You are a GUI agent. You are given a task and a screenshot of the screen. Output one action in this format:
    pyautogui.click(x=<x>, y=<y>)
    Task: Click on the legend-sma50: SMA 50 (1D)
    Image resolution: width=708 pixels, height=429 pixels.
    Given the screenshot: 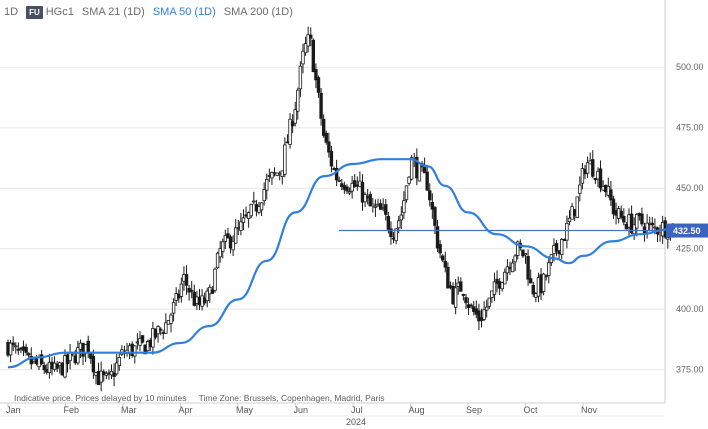 What is the action you would take?
    pyautogui.click(x=184, y=12)
    